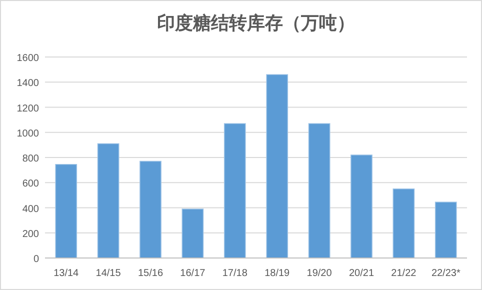 The height and width of the screenshot is (290, 482). What do you see at coordinates (27, 134) in the screenshot?
I see `ytick: 1000` at bounding box center [27, 134].